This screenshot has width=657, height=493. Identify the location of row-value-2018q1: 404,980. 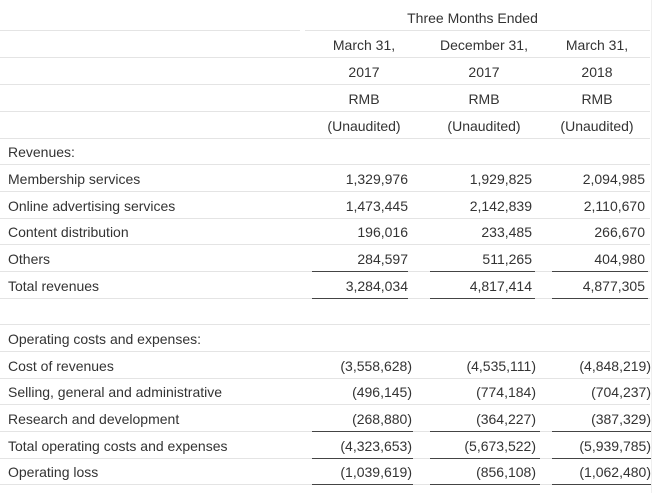
(619, 259).